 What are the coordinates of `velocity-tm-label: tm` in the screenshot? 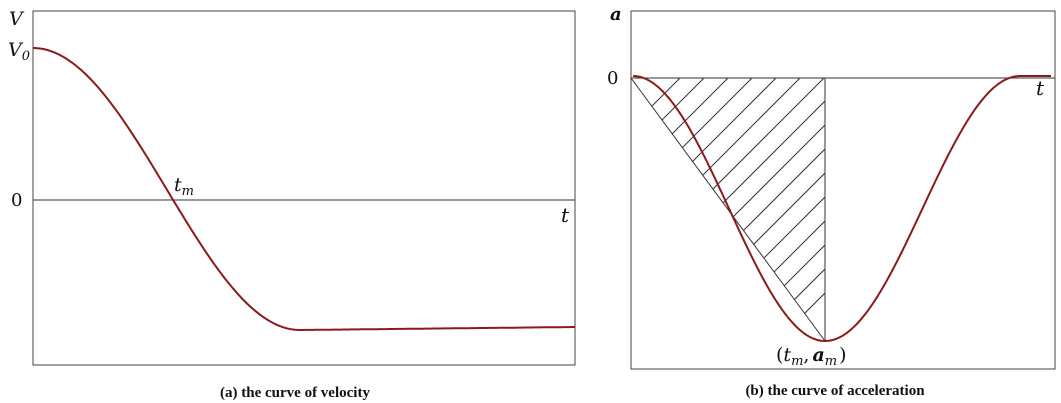 It's located at (184, 186).